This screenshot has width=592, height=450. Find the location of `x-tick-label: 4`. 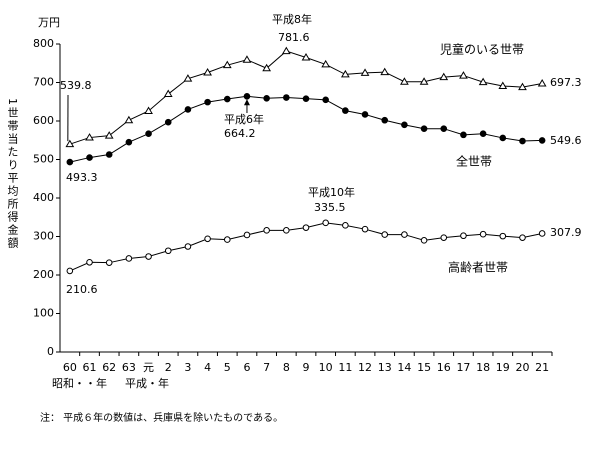

x-tick-label: 4 is located at coordinates (207, 367).